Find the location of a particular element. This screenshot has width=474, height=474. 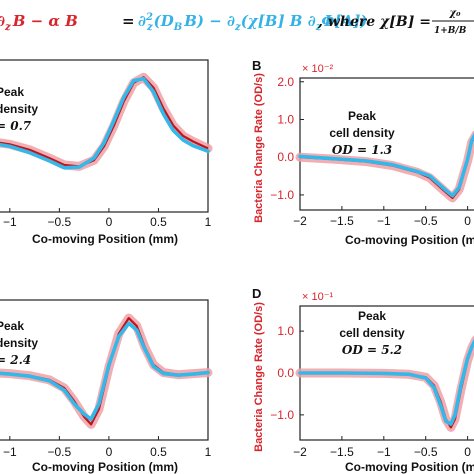

annotation-line: OD = 5.2 is located at coordinates (372, 350).